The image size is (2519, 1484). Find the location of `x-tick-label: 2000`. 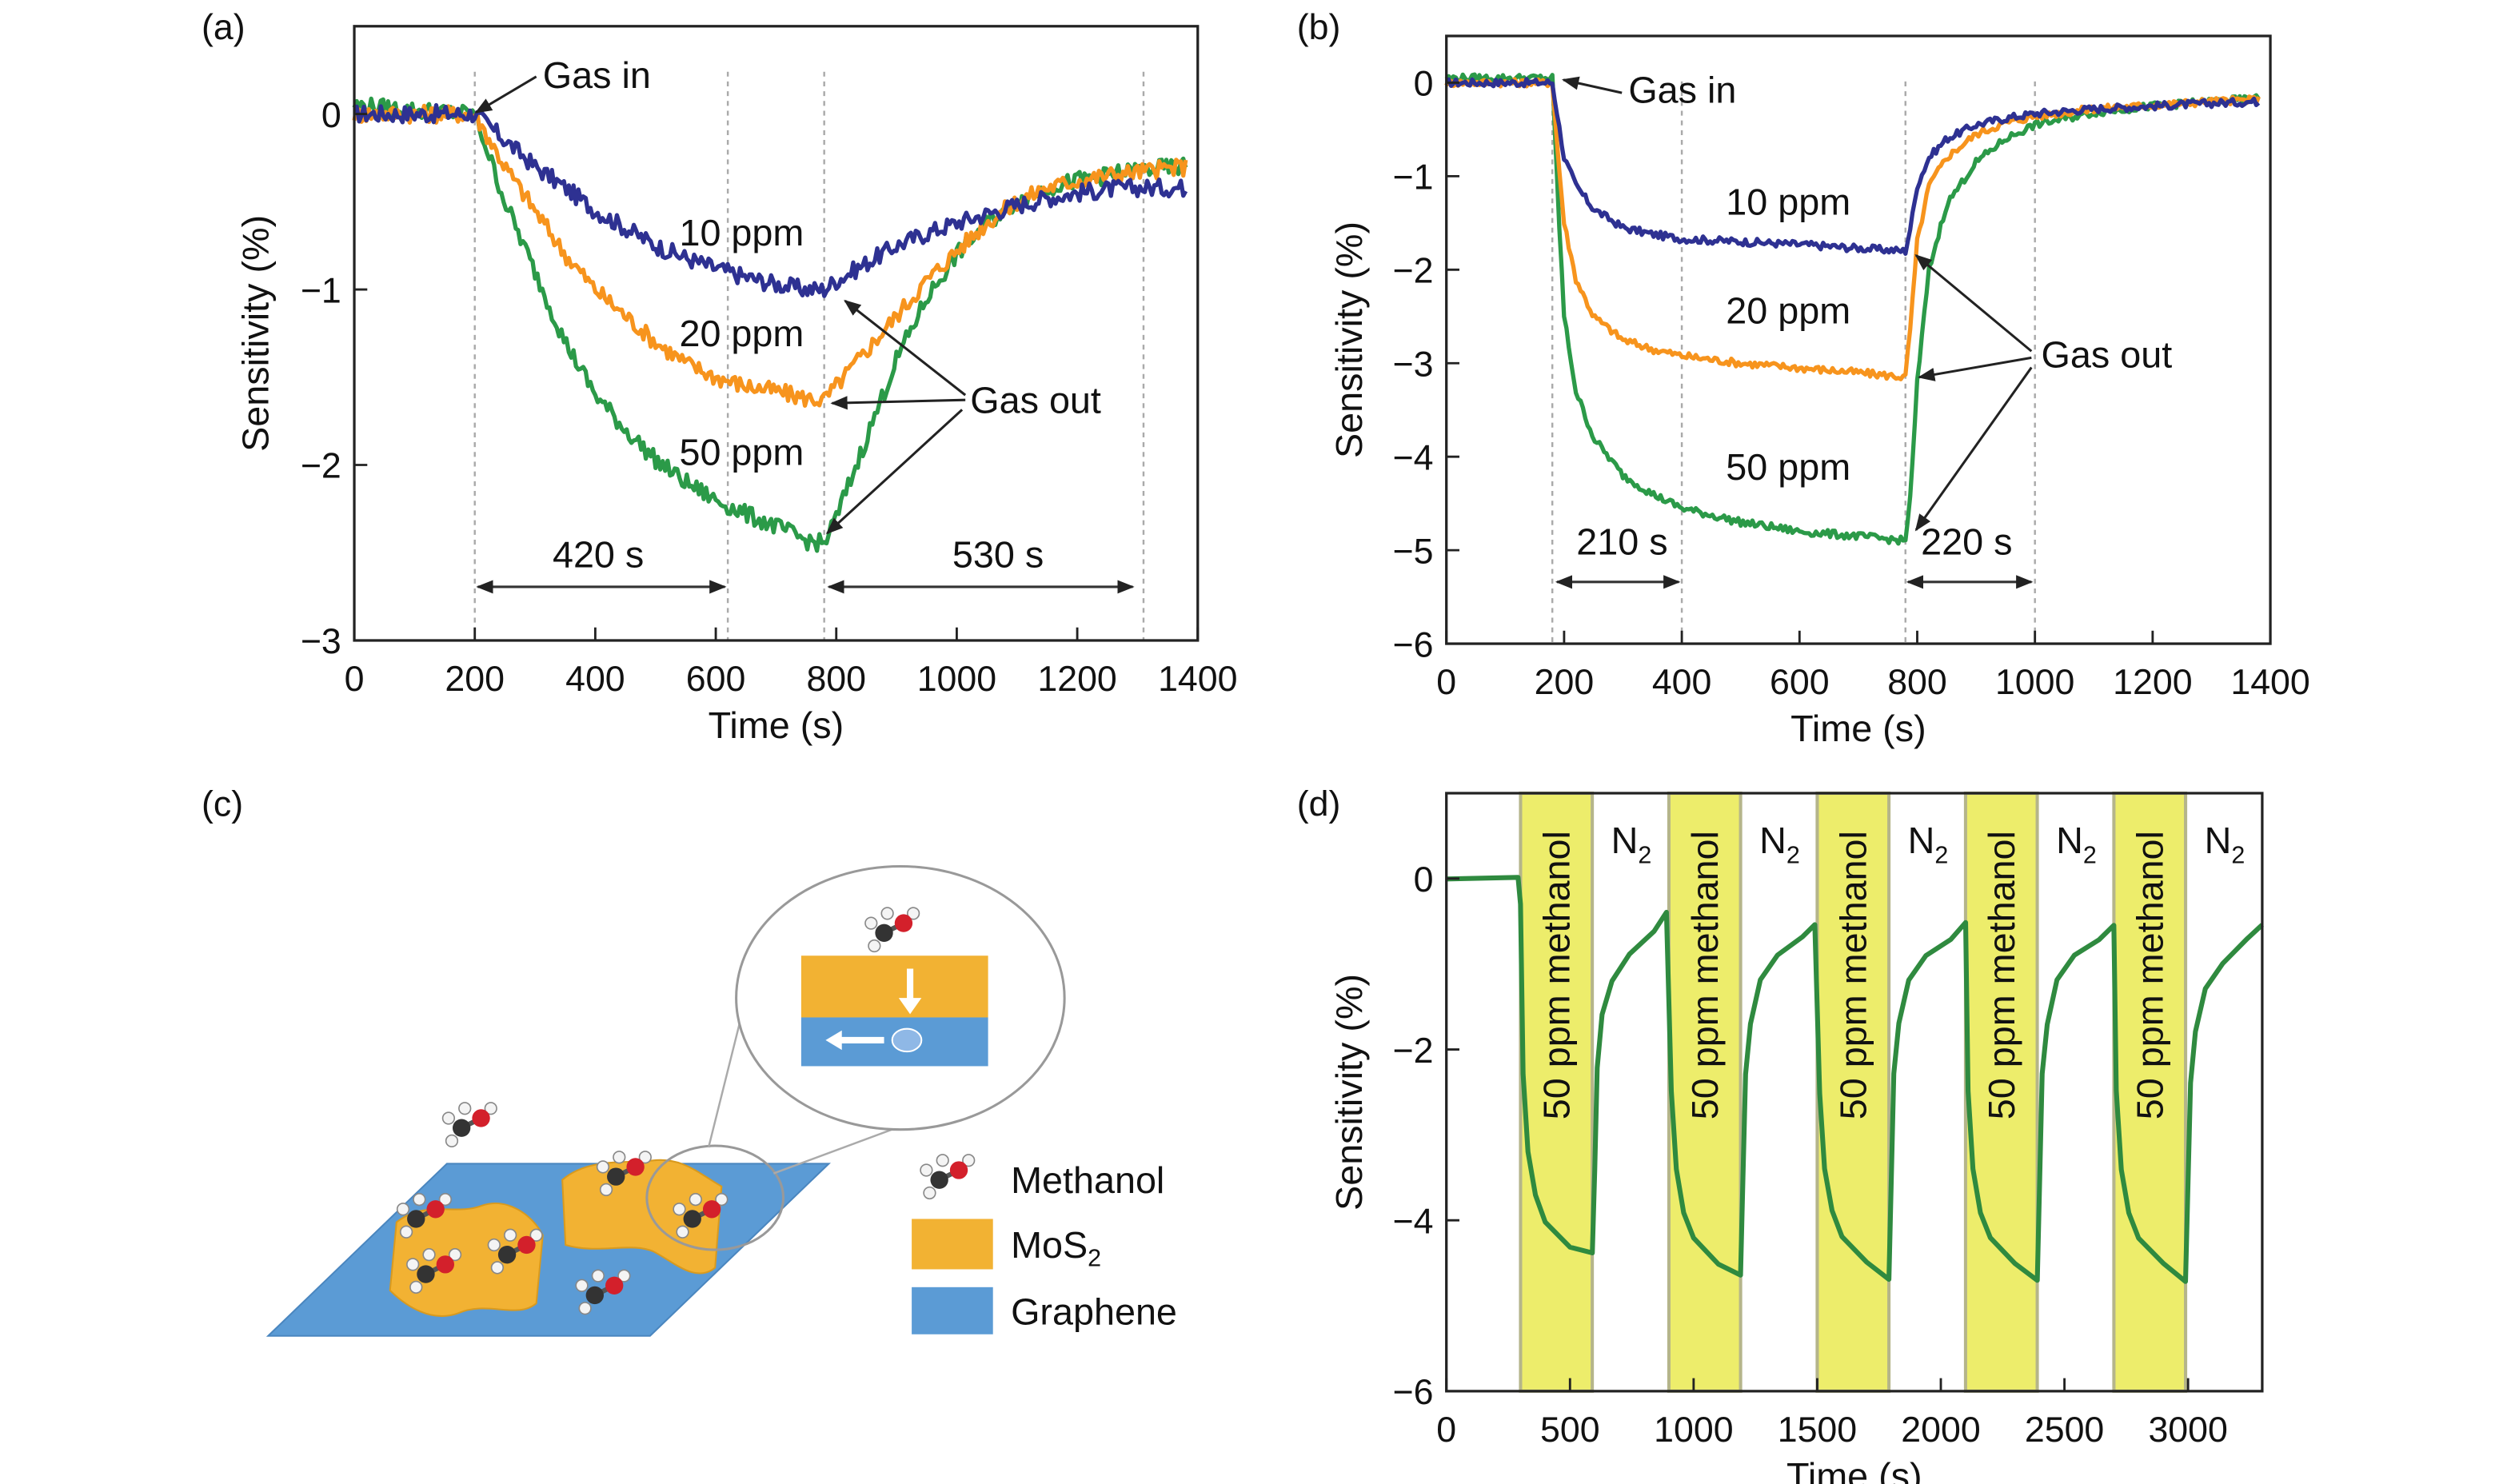

x-tick-label: 2000 is located at coordinates (1940, 1430).